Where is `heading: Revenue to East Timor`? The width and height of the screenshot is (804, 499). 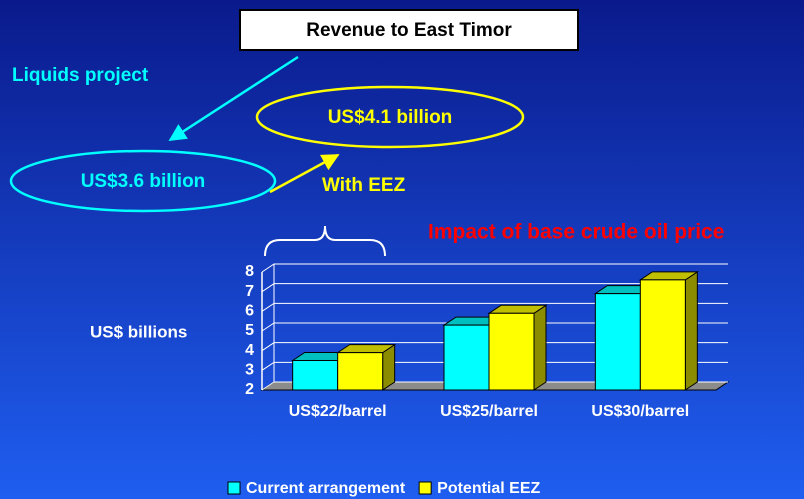
heading: Revenue to East Timor is located at coordinates (409, 30).